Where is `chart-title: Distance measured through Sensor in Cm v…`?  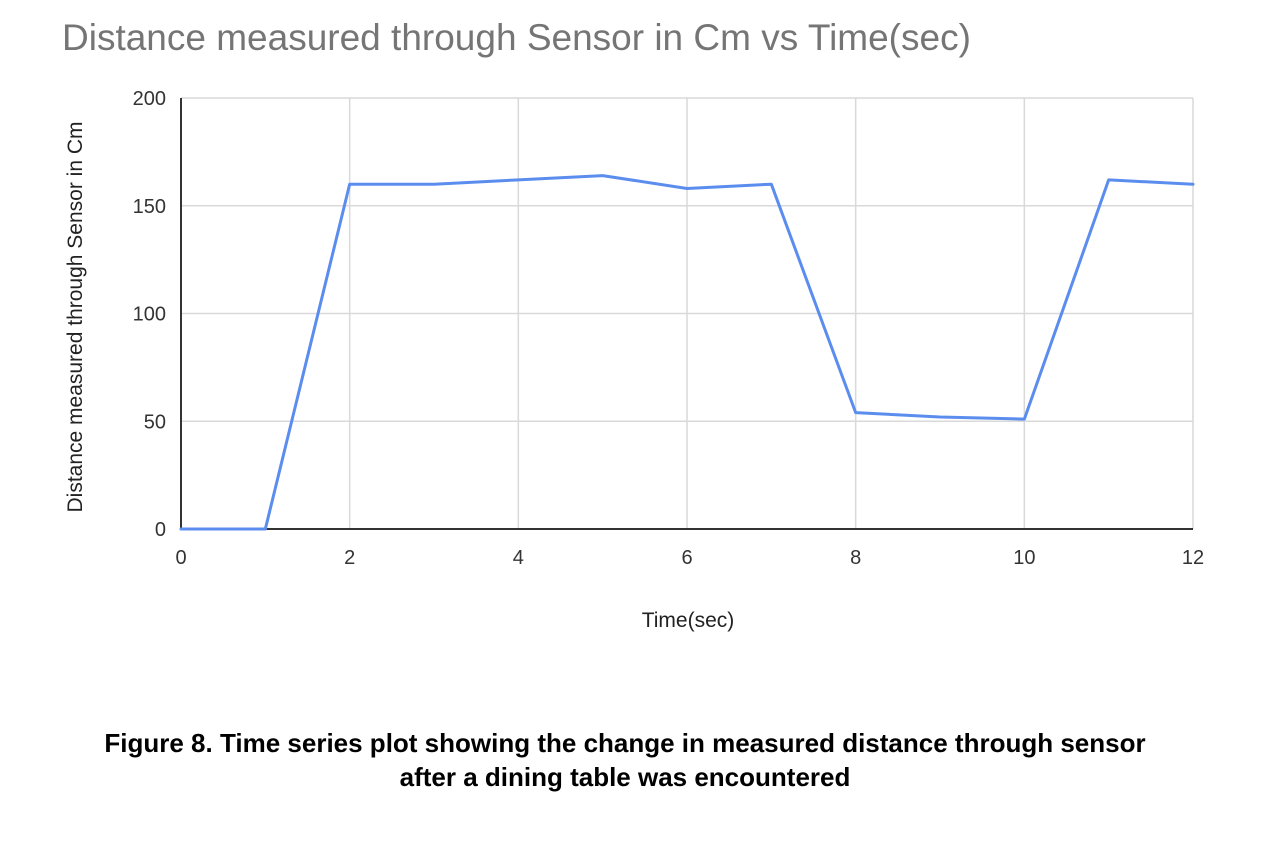 chart-title: Distance measured through Sensor in Cm v… is located at coordinates (516, 37).